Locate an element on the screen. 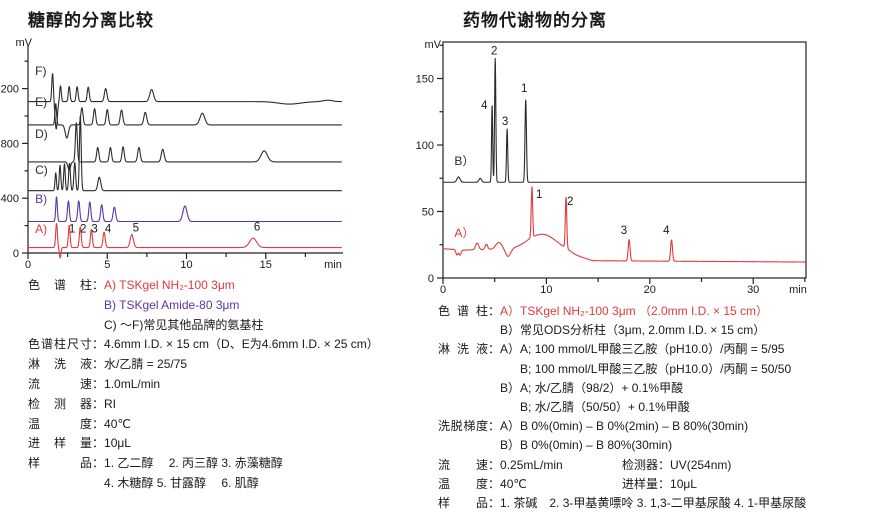 The image size is (869, 518). condition-value: B; 100 mmol/L甲酸三乙胺（pH10.0）/丙酮 = 50/50 is located at coordinates (655, 369).